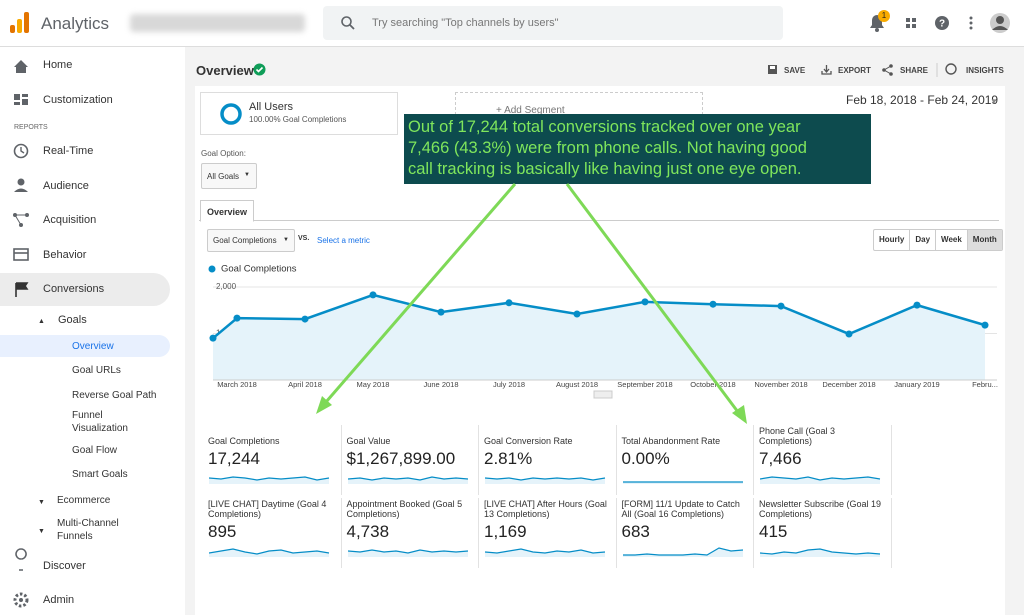 The height and width of the screenshot is (615, 1024). Describe the element at coordinates (923, 240) in the screenshot. I see `granularity-button: Day` at that location.